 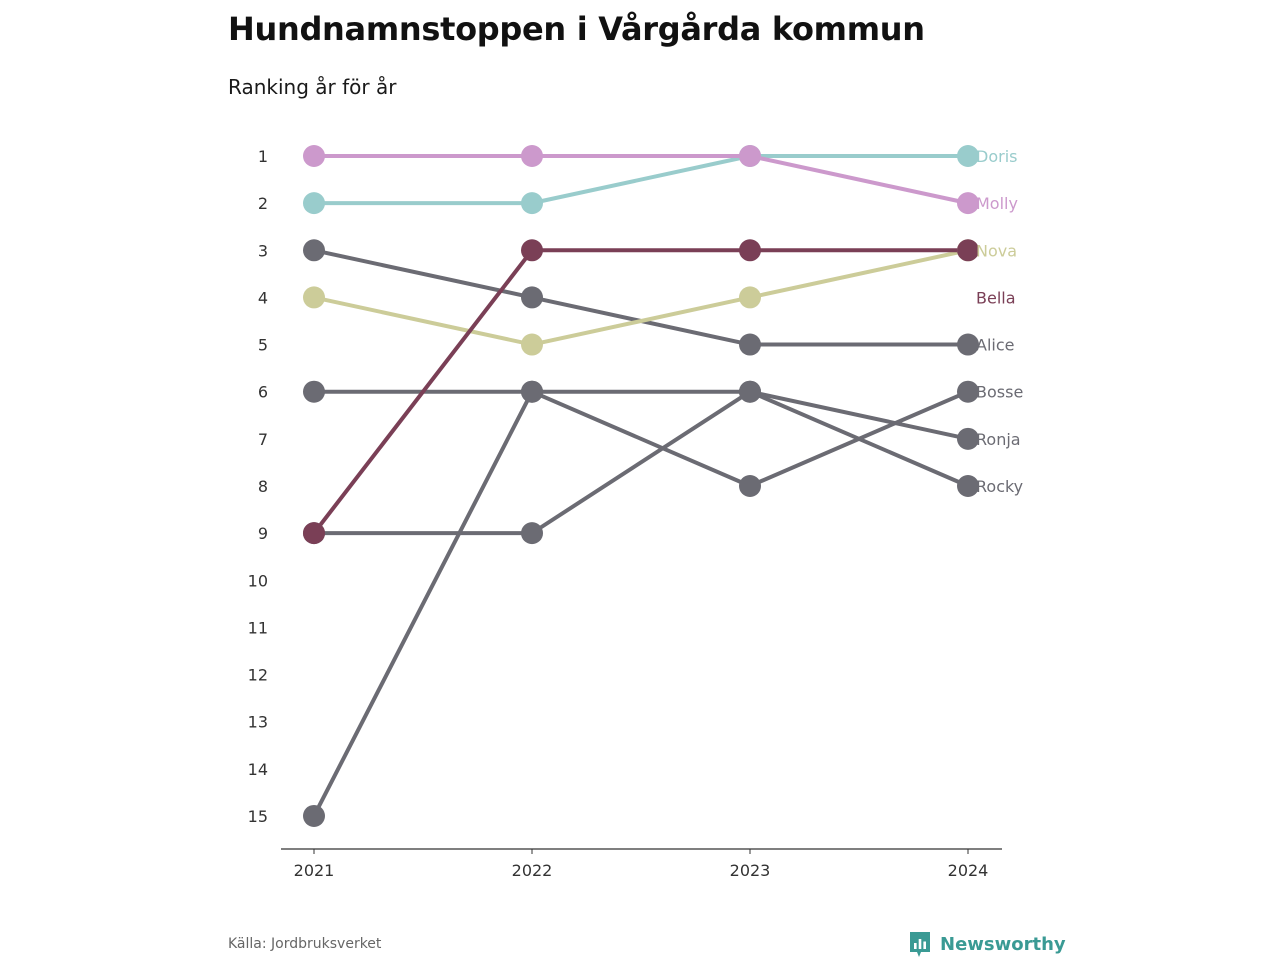 What do you see at coordinates (263, 156) in the screenshot?
I see `y-tick-label: 1` at bounding box center [263, 156].